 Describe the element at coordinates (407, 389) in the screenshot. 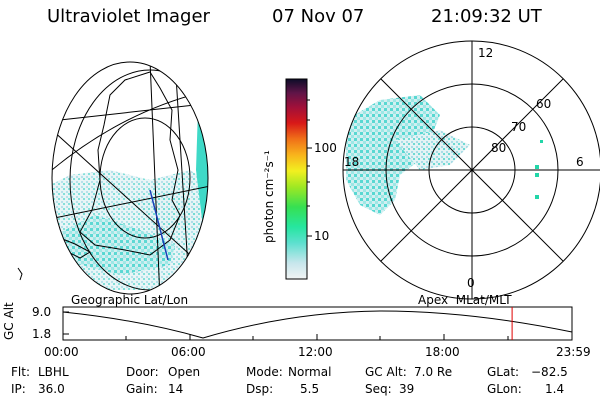

I see `seq-value: 39` at that location.